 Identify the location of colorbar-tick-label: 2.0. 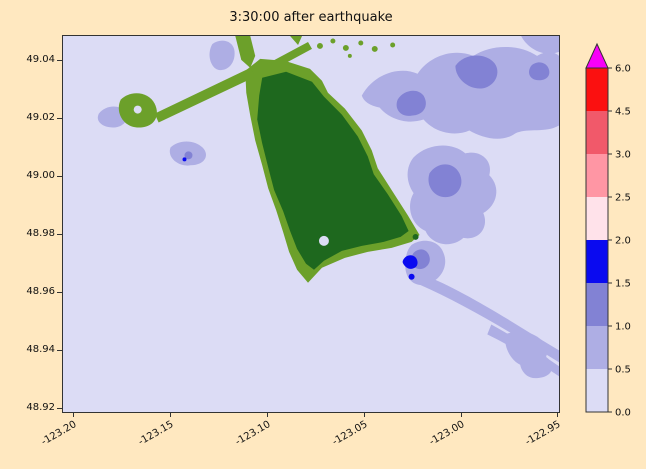
(623, 241).